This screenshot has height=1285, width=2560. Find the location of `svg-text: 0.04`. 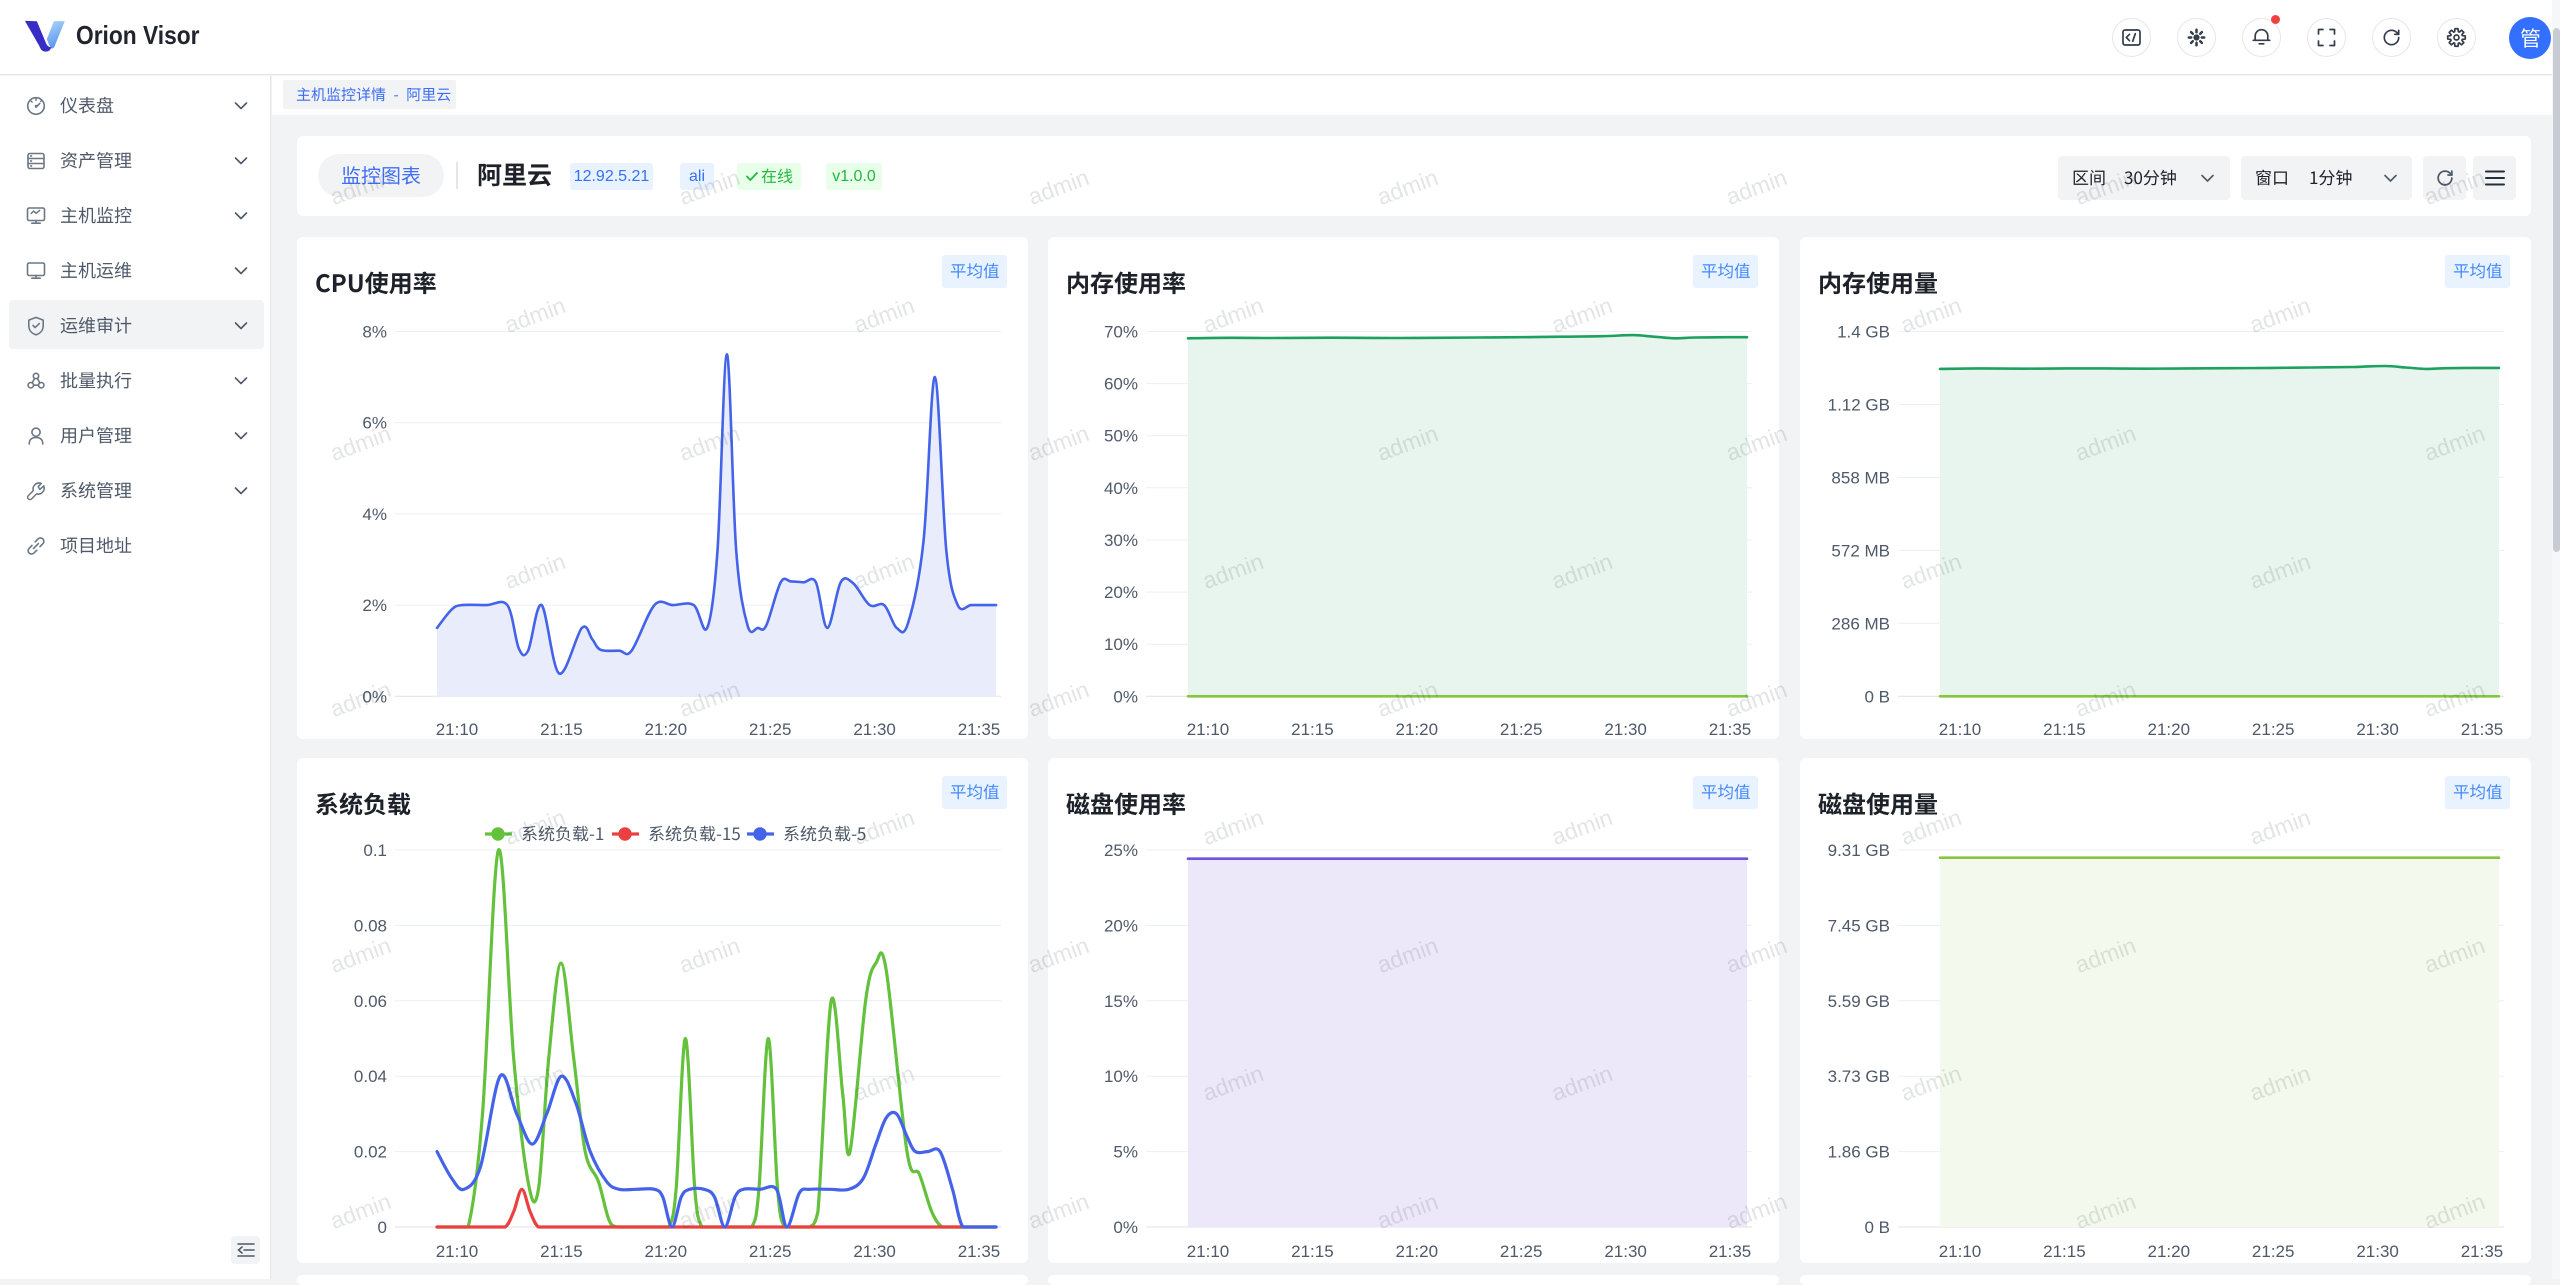

svg-text: 0.04 is located at coordinates (370, 1076).